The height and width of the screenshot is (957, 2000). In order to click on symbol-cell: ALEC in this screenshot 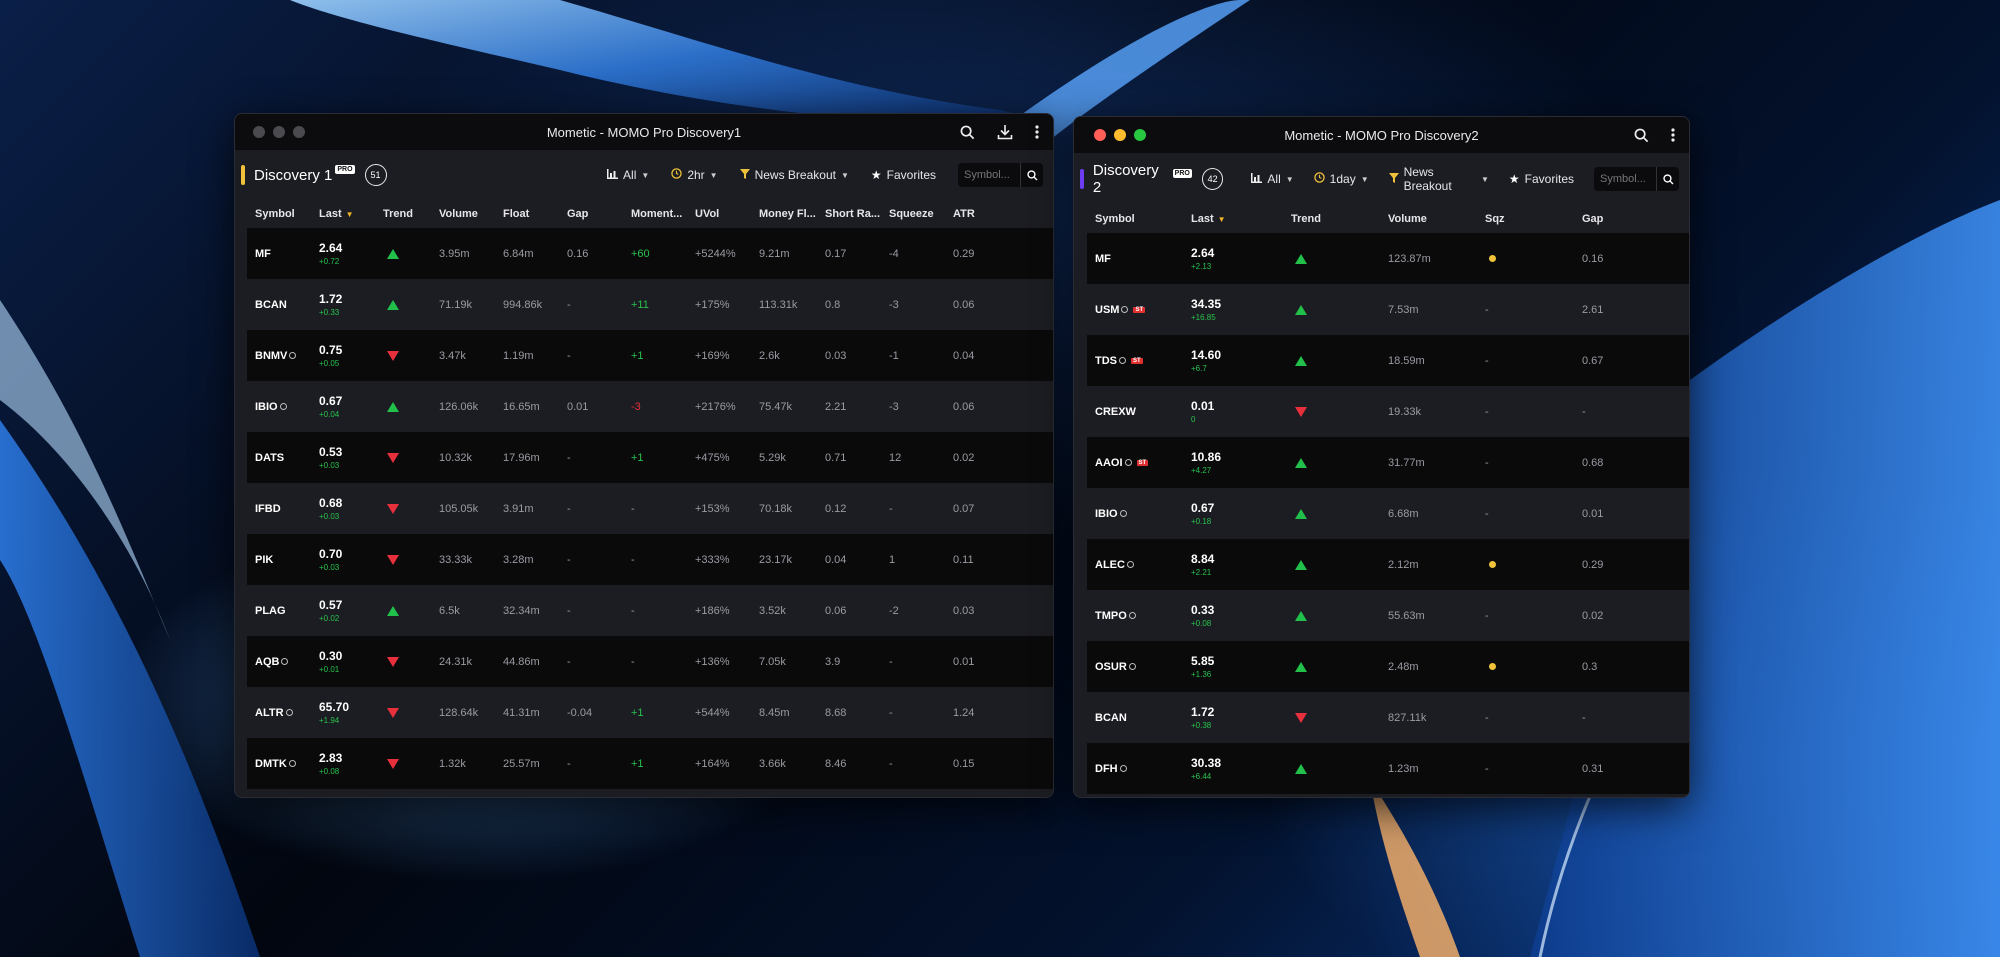, I will do `click(1135, 565)`.